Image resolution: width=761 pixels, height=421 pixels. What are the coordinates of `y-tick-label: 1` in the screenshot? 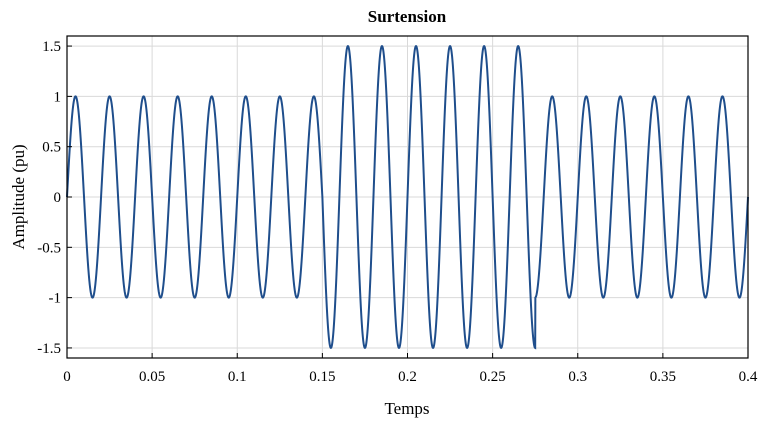 It's located at (58, 97).